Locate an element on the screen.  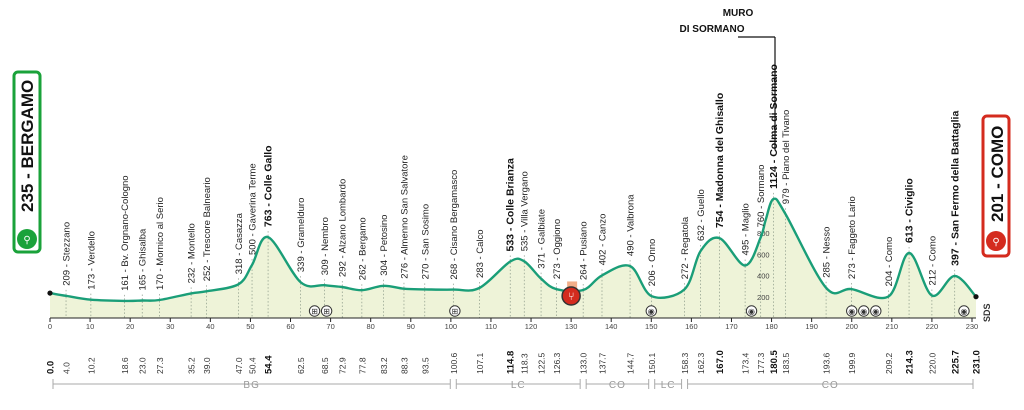
x-tick-label: 40 is located at coordinates (210, 326).